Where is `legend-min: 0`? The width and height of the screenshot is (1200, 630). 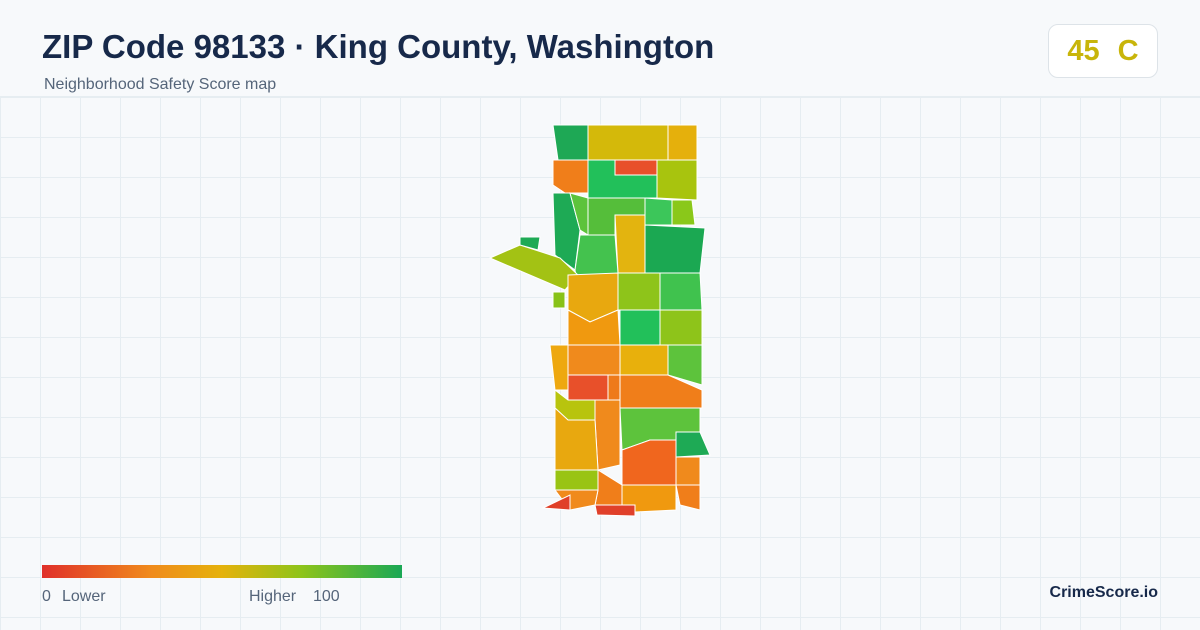
legend-min: 0 is located at coordinates (46, 596).